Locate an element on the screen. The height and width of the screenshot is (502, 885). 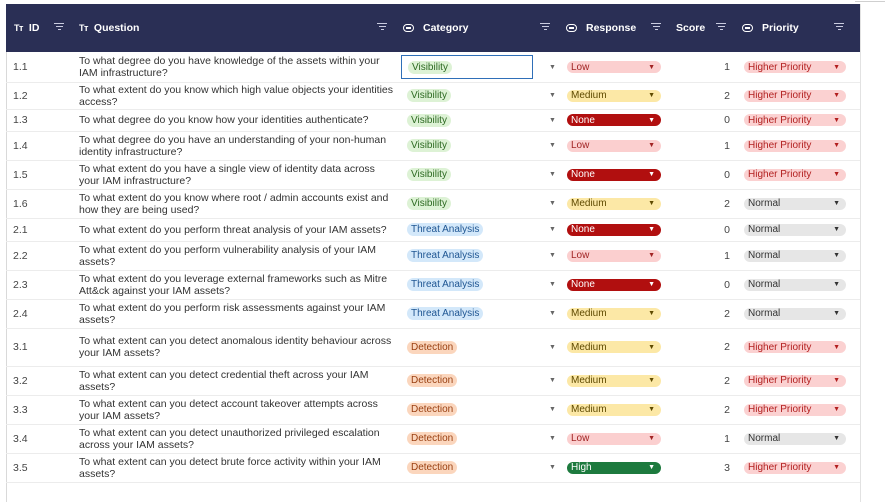
response-value: Low is located at coordinates (580, 67).